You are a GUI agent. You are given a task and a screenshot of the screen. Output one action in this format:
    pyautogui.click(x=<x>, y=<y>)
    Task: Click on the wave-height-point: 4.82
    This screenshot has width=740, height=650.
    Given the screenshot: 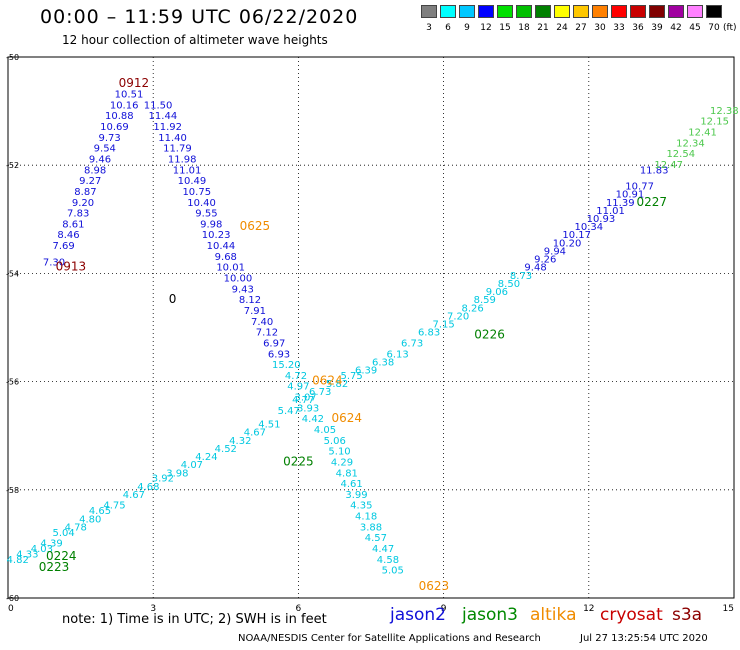 What is the action you would take?
    pyautogui.click(x=18, y=560)
    